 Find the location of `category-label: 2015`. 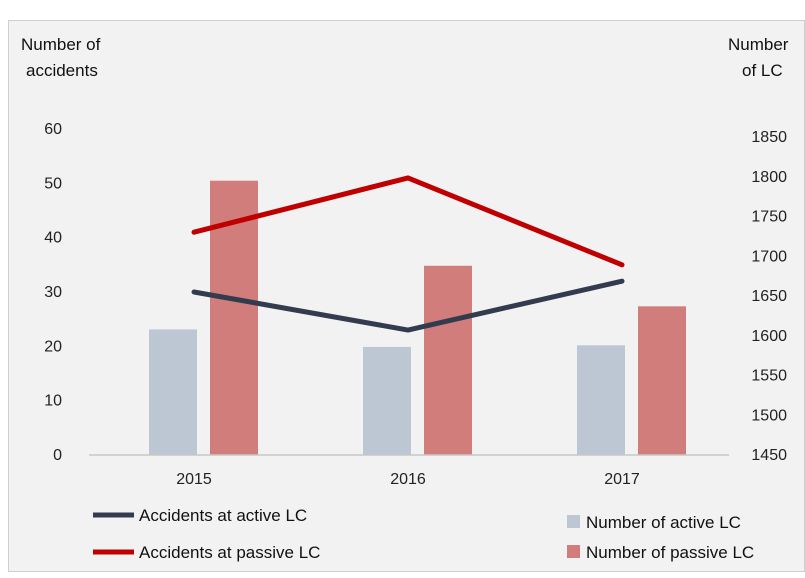

category-label: 2015 is located at coordinates (194, 479).